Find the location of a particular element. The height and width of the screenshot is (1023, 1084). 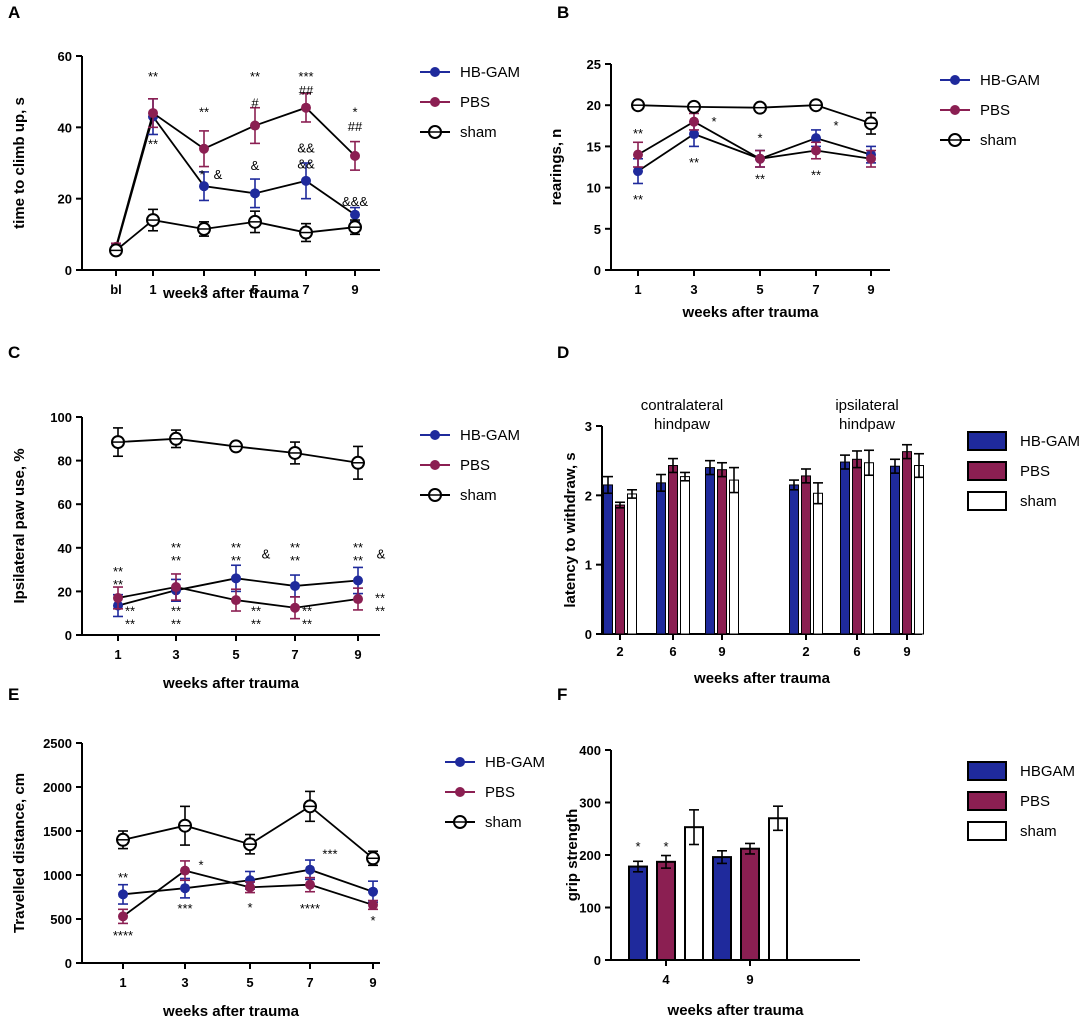

y-tick-label: 200 is located at coordinates (590, 855).